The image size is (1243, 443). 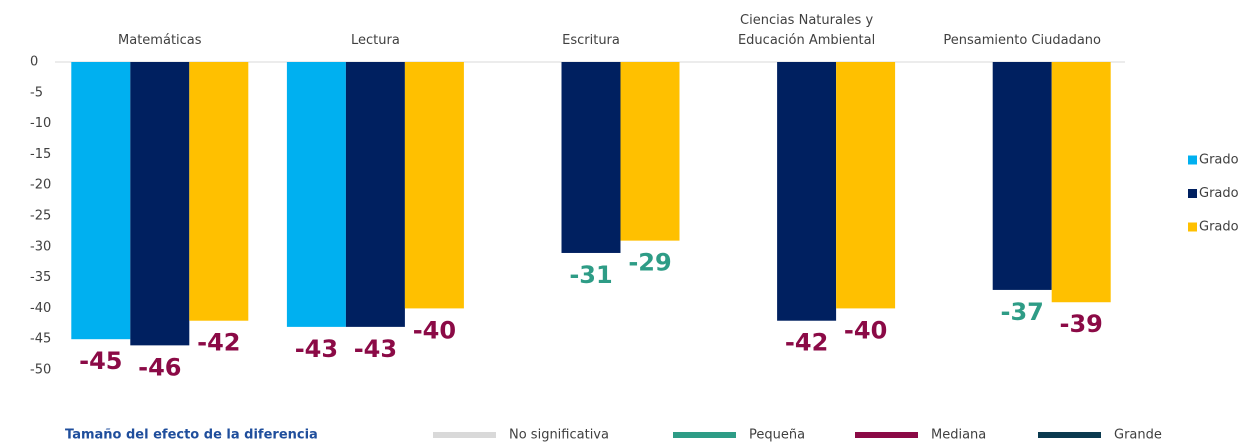 What do you see at coordinates (591, 40) in the screenshot?
I see `category-label: Escritura` at bounding box center [591, 40].